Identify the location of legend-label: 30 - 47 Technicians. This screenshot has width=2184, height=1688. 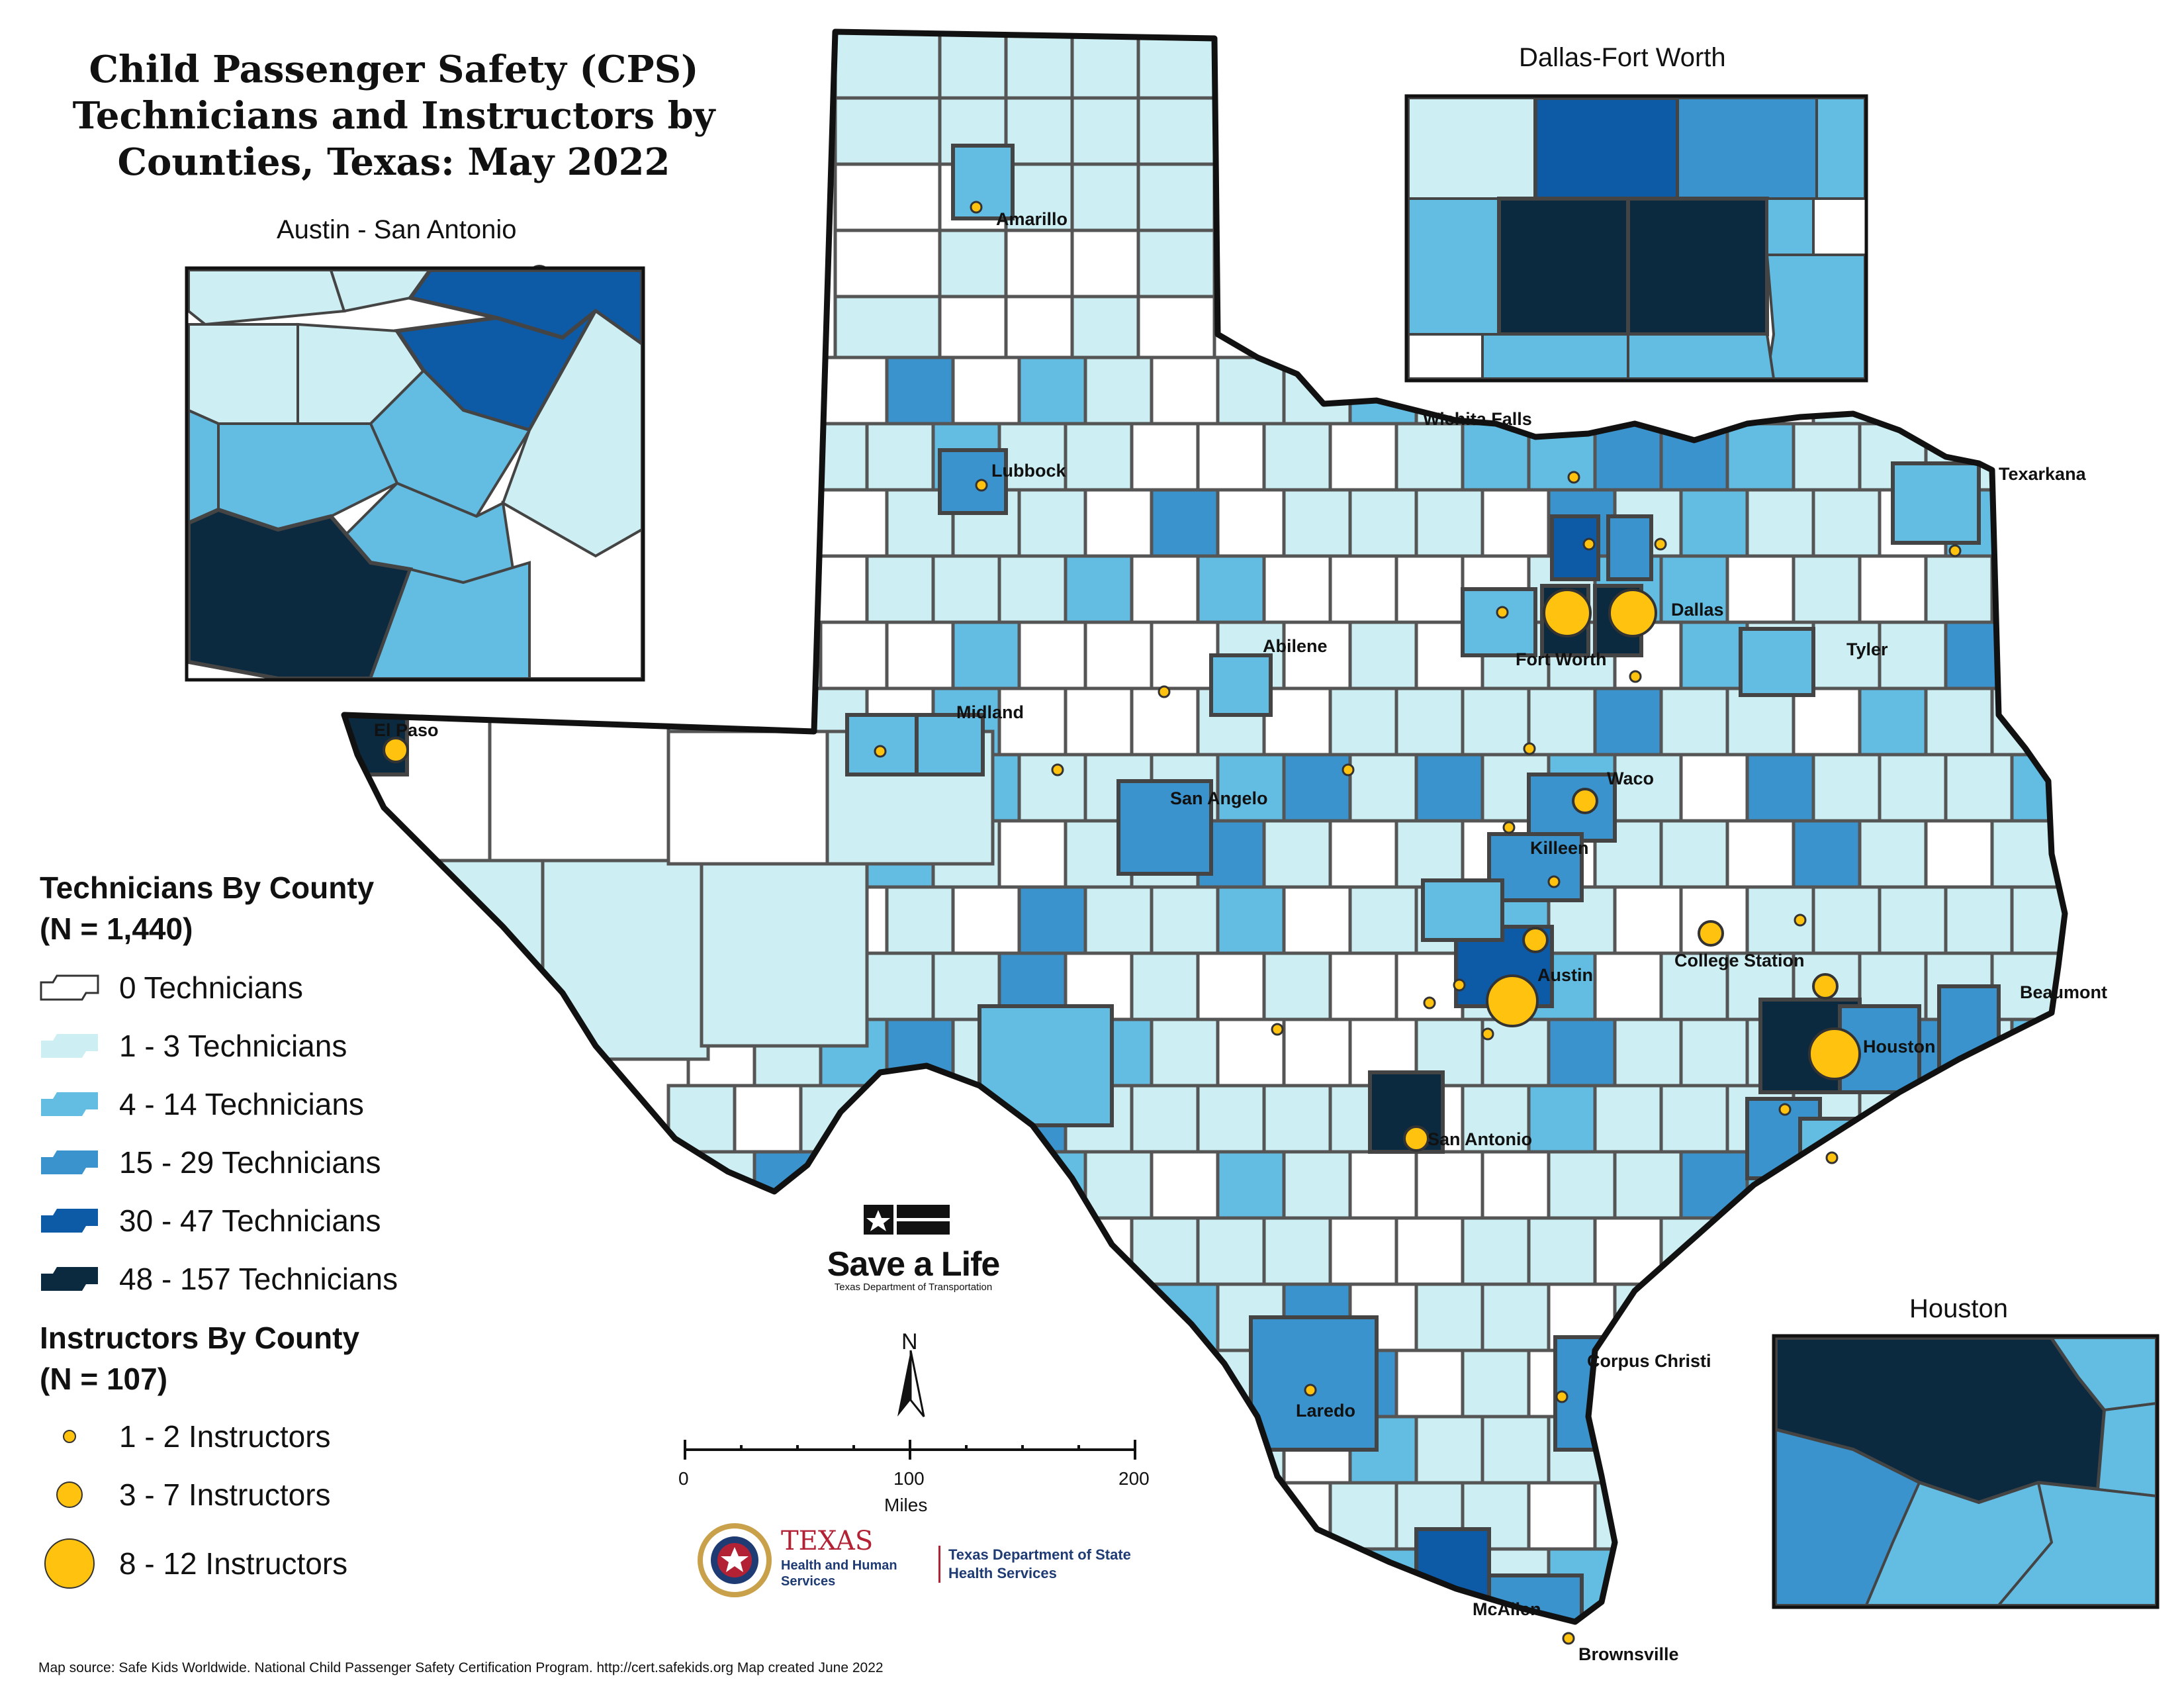
(250, 1220).